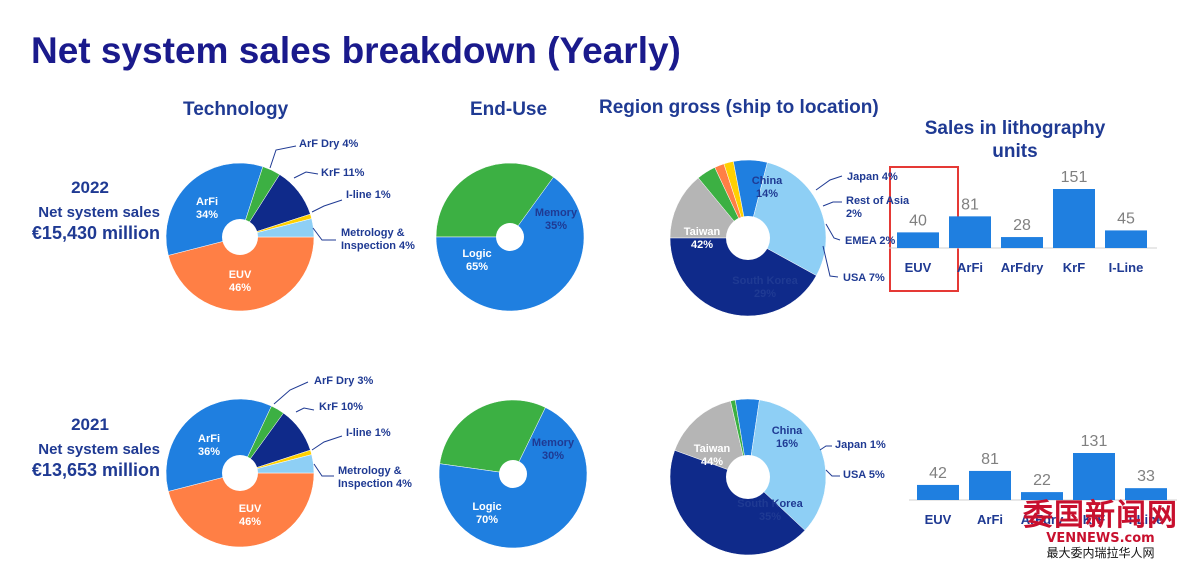  Describe the element at coordinates (486, 513) in the screenshot. I see `slice-label-logic: Logic 70%` at that location.